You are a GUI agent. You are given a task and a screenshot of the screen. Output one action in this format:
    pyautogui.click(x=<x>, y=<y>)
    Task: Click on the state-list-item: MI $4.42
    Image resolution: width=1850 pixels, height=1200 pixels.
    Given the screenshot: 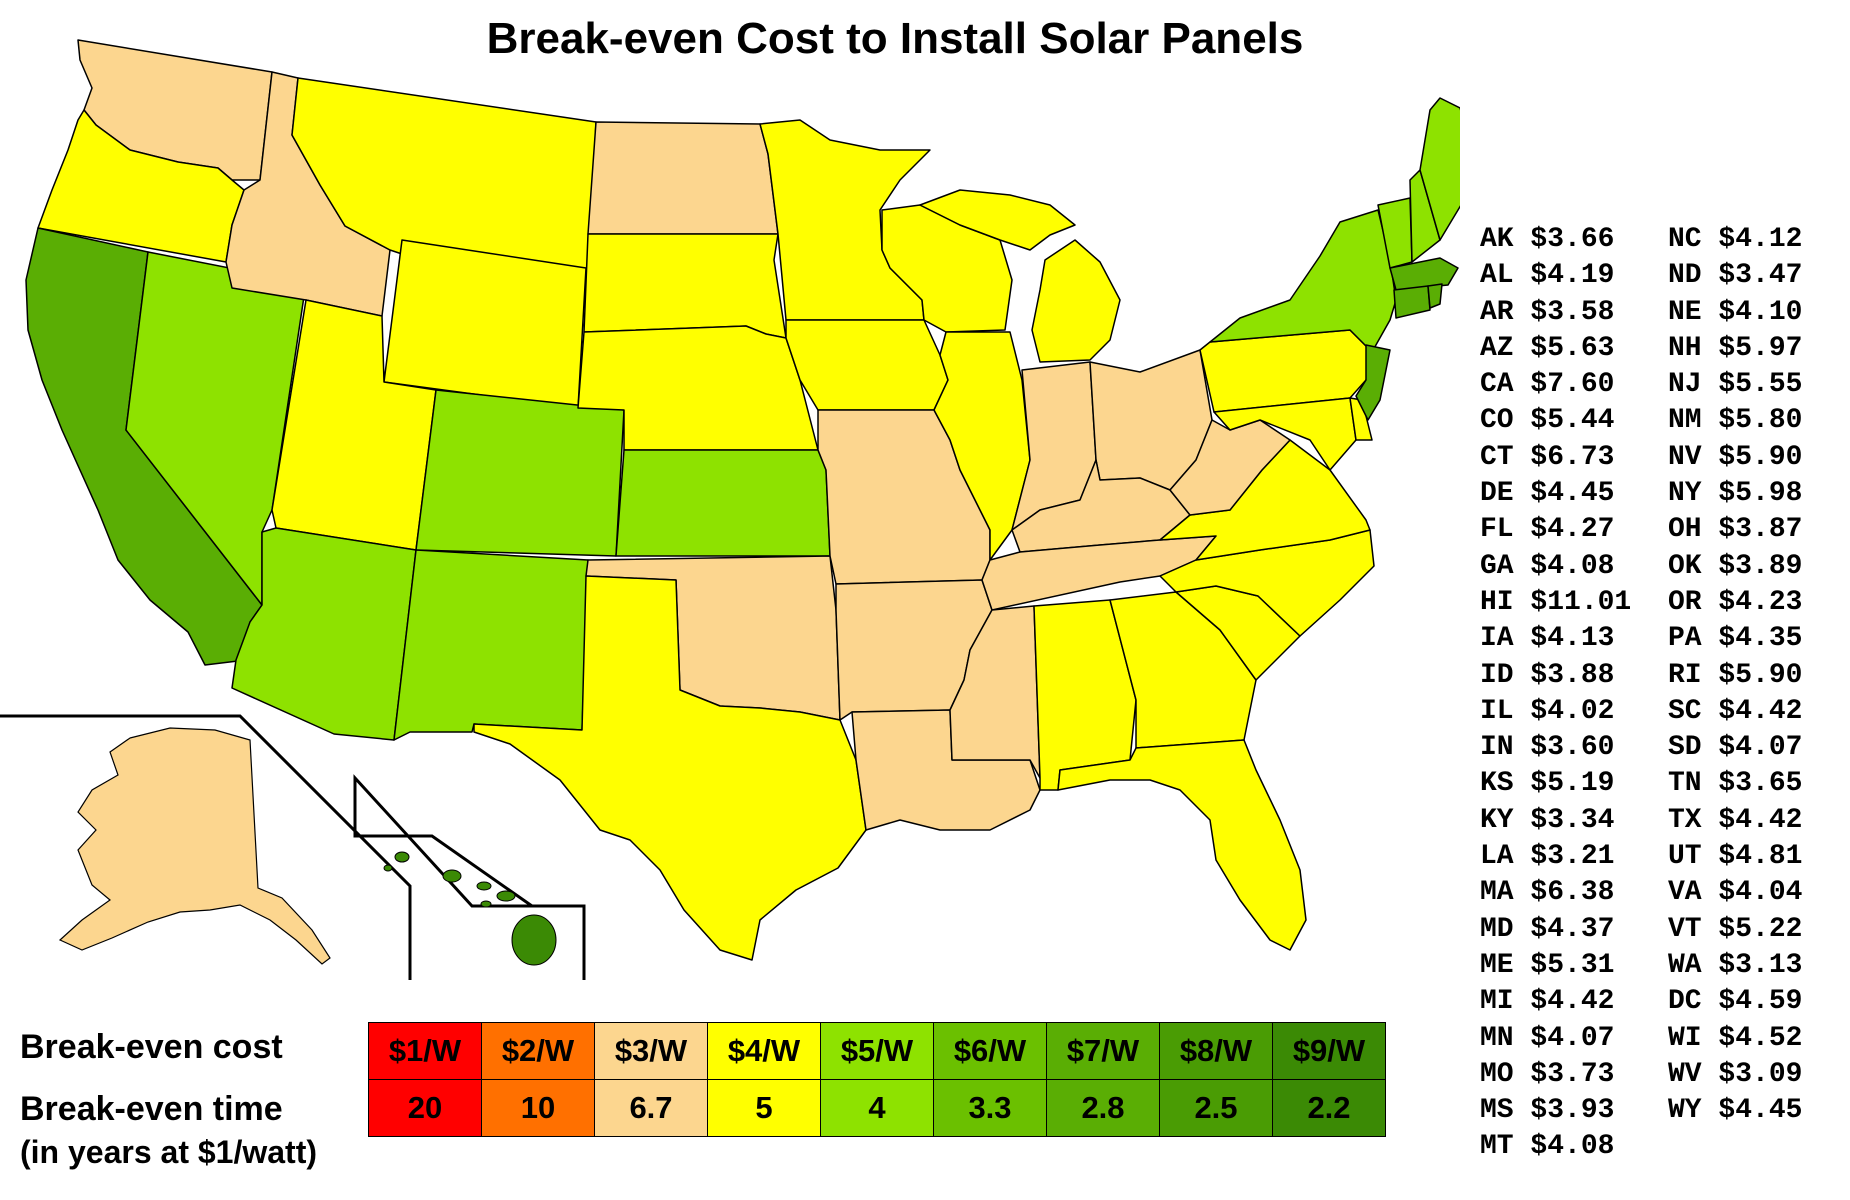 What is the action you would take?
    pyautogui.click(x=1555, y=1002)
    